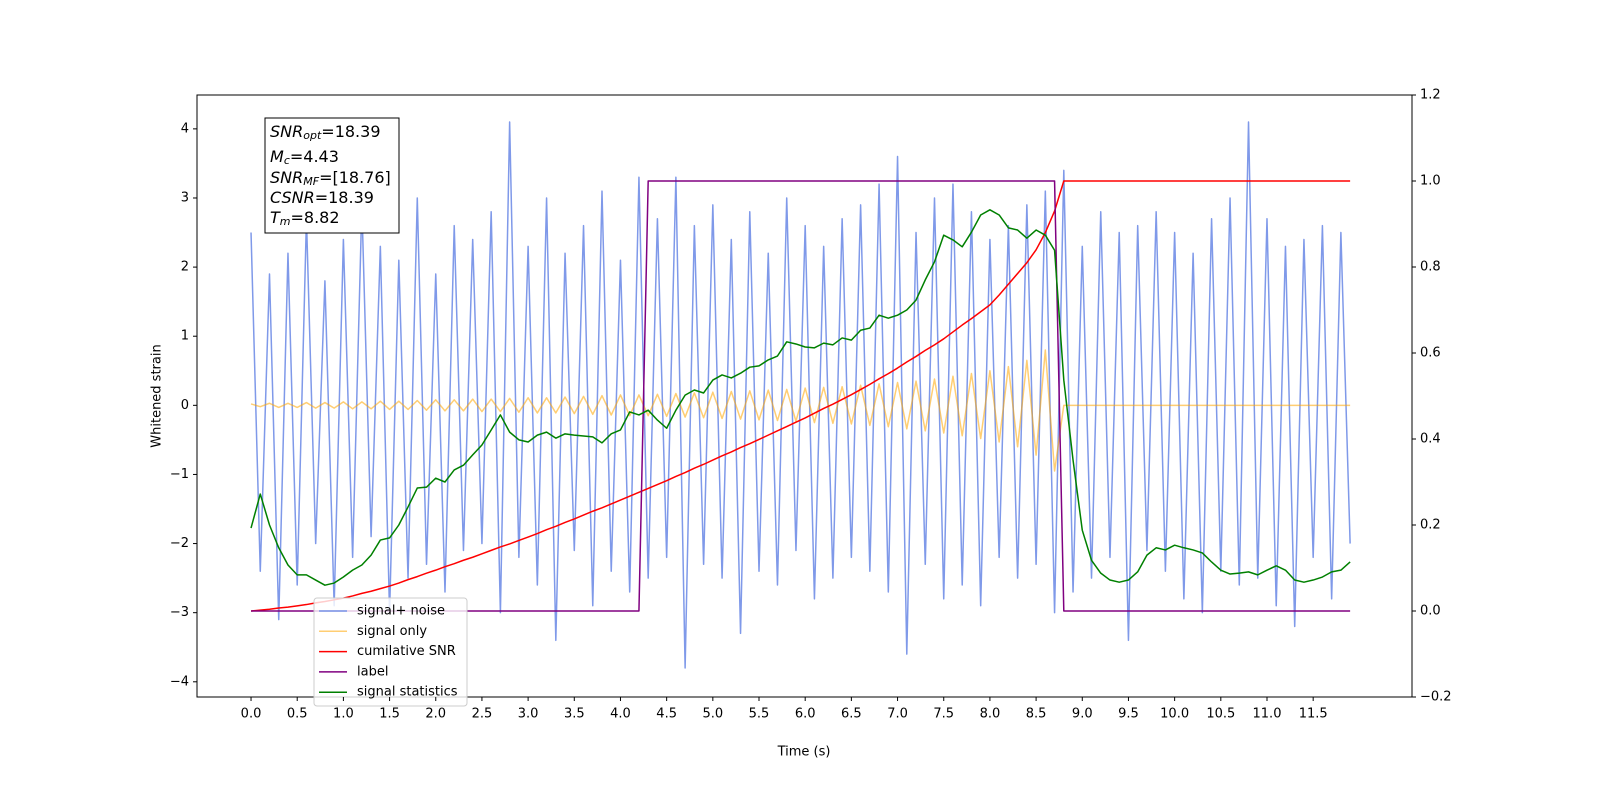 The height and width of the screenshot is (800, 1600). I want to click on annotation-frame, so click(332, 175).